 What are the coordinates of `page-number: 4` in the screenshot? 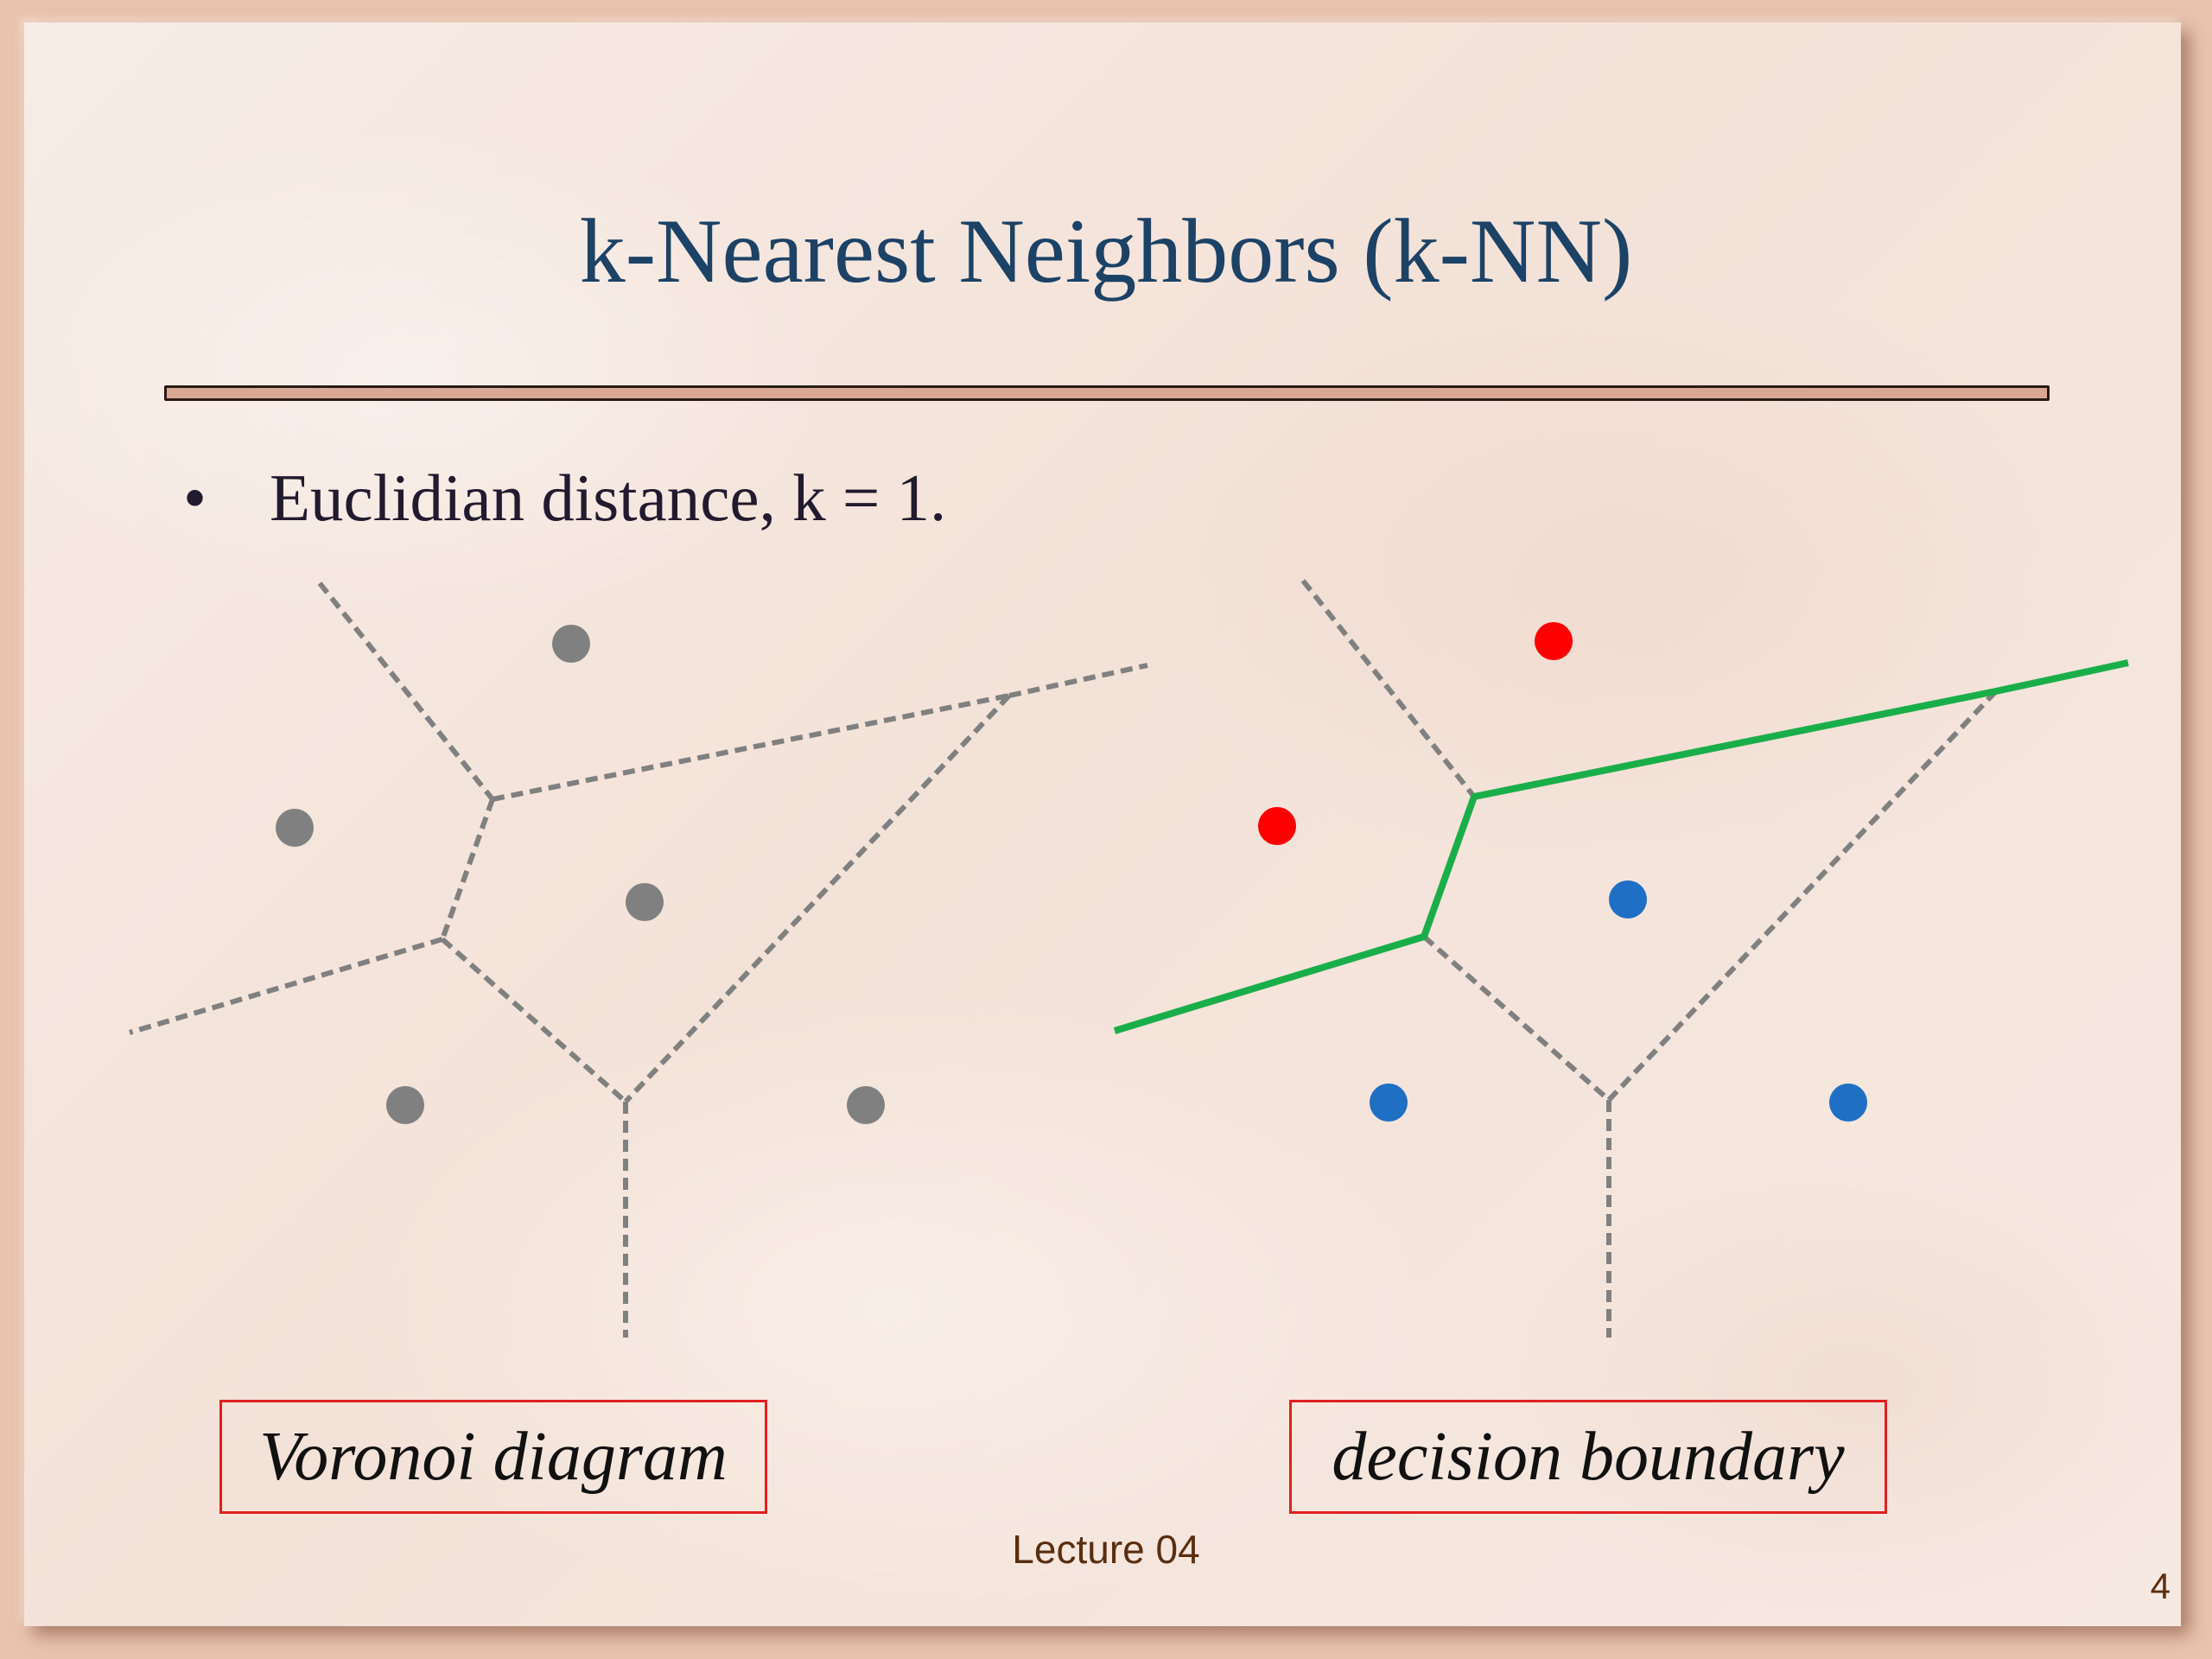 It's located at (2160, 1586).